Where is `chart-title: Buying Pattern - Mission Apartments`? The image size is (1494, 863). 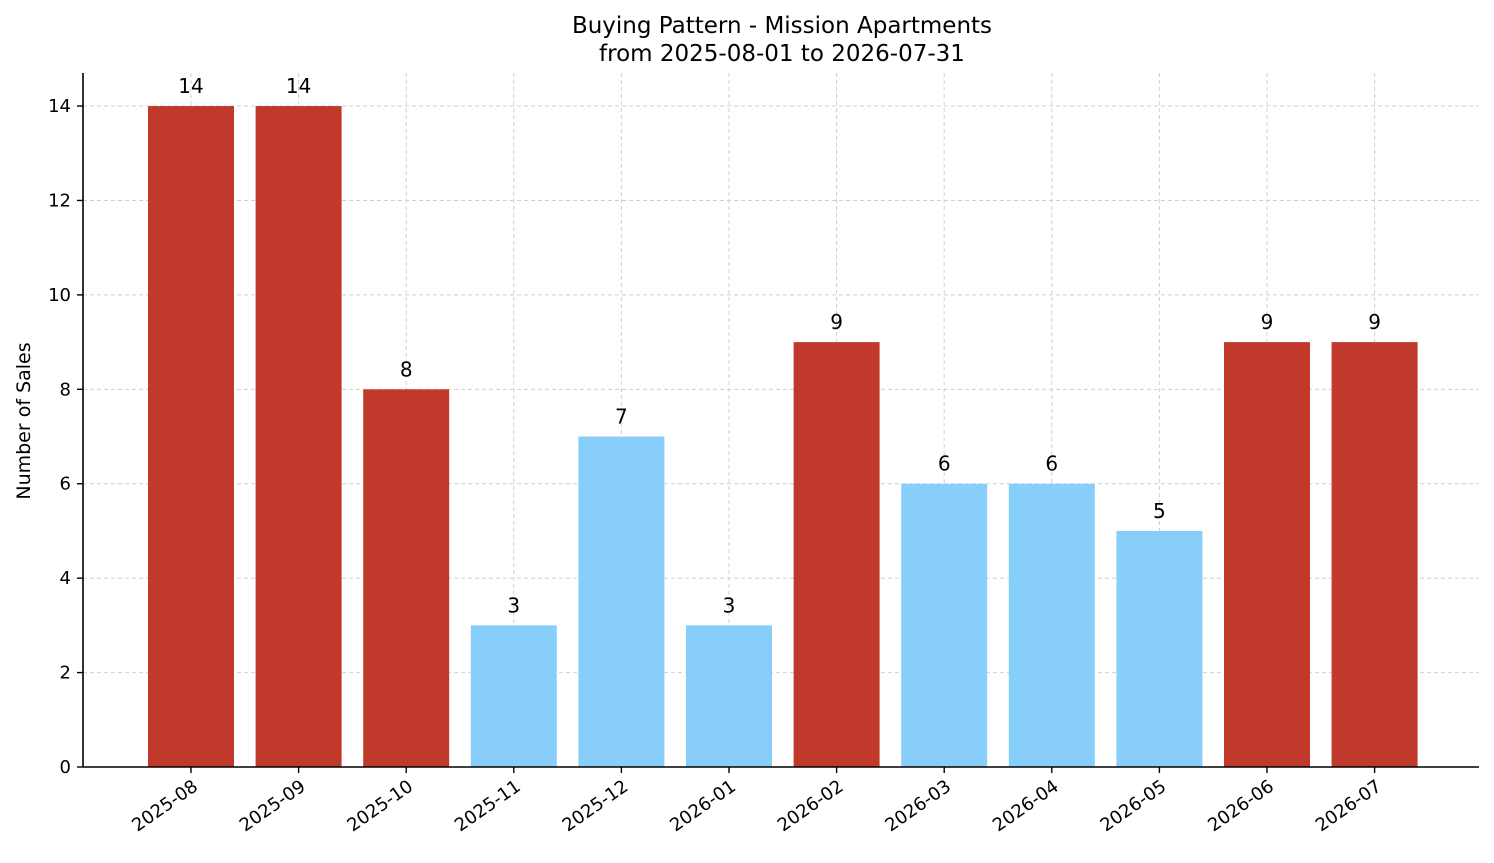 chart-title: Buying Pattern - Mission Apartments is located at coordinates (782, 26).